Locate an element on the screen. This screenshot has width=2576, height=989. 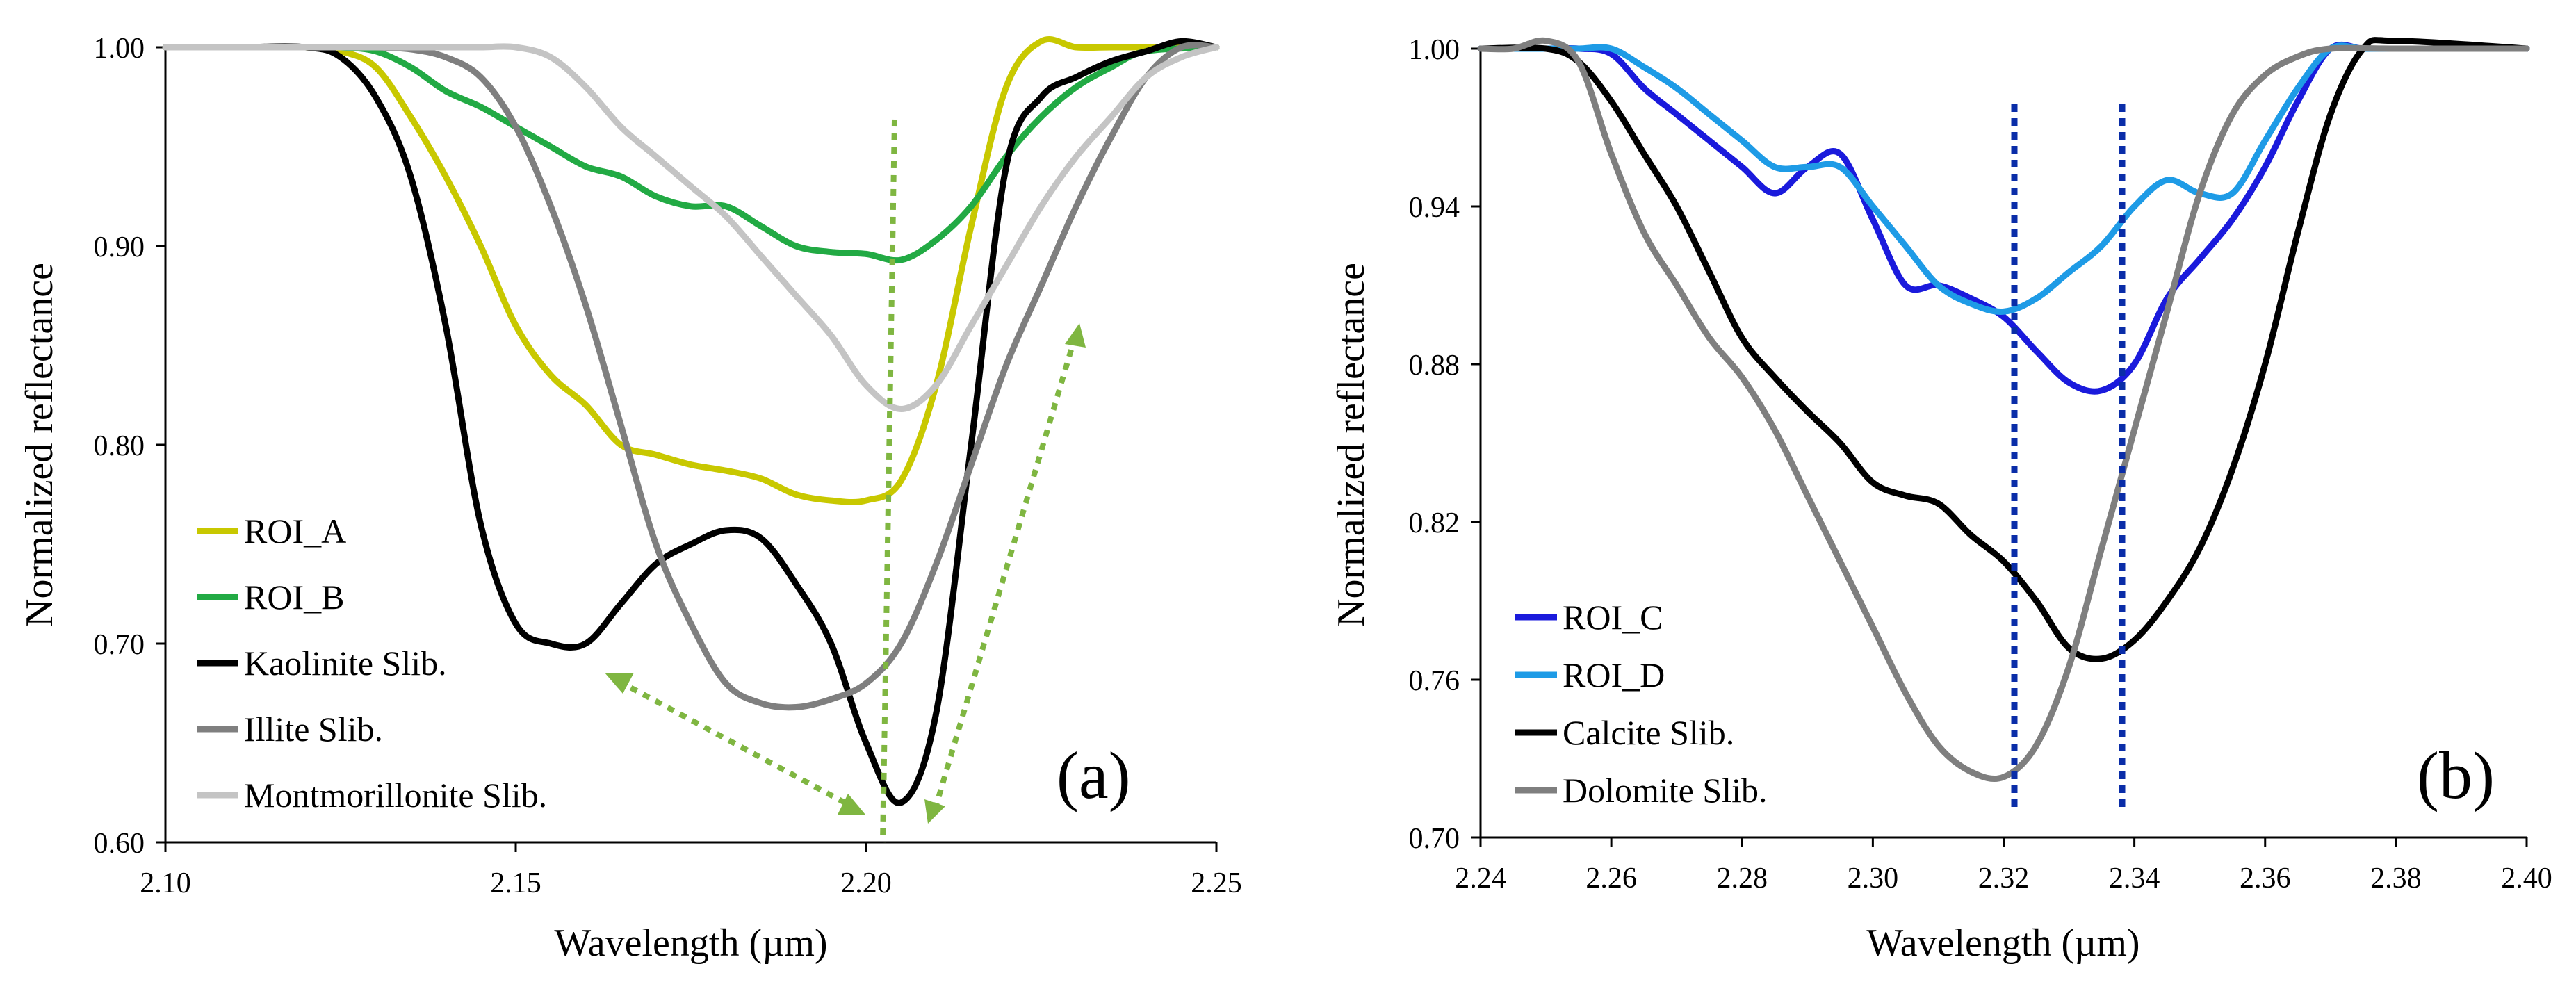
y-tick-label: 0.60 is located at coordinates (119, 844).